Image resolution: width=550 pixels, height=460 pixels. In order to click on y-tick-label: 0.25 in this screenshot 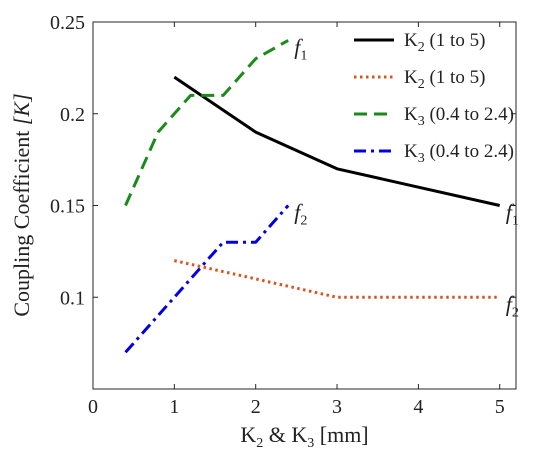, I will do `click(67, 23)`.